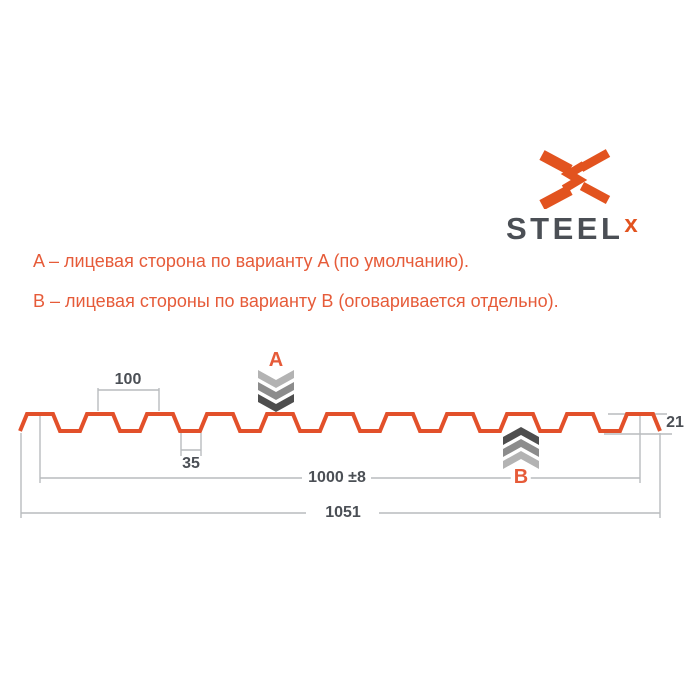 The height and width of the screenshot is (700, 700). What do you see at coordinates (343, 513) in the screenshot?
I see `dimension-overall-width: 1051` at bounding box center [343, 513].